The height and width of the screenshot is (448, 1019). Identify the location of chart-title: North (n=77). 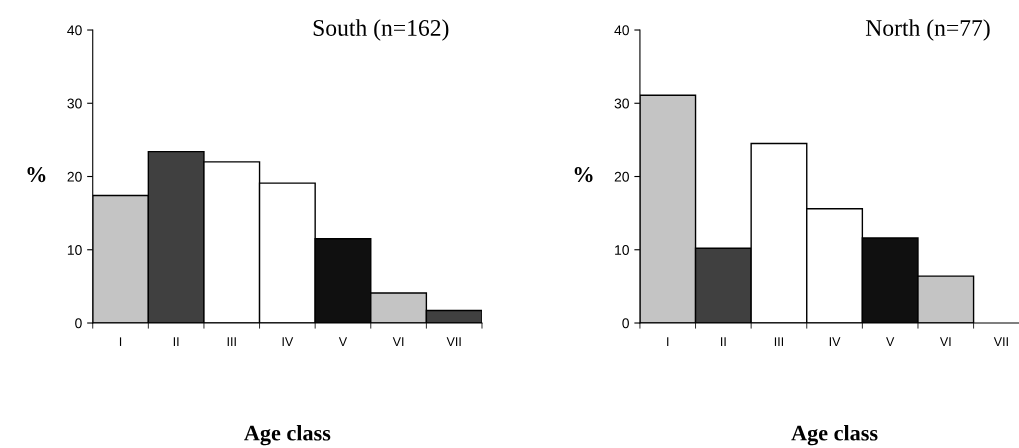
(927, 30).